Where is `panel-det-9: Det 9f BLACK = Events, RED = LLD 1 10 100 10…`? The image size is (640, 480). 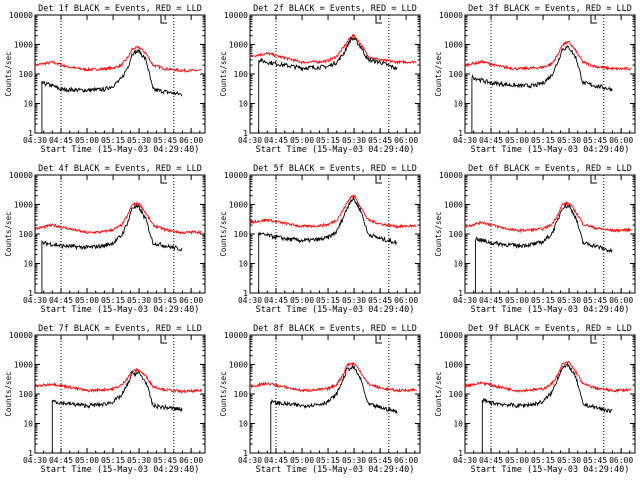
panel-det-9: Det 9f BLACK = Events, RED = LLD 1 10 100 10… is located at coordinates (535, 399).